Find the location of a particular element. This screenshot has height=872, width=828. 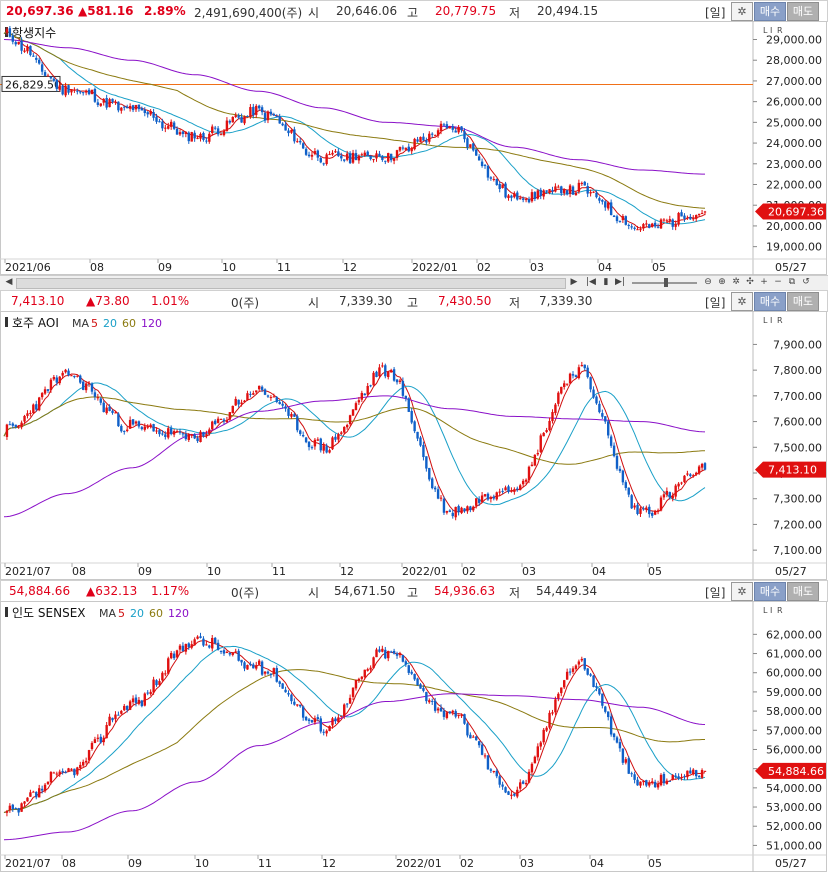

y-tick-label: 7,600.00 is located at coordinates (797, 422).